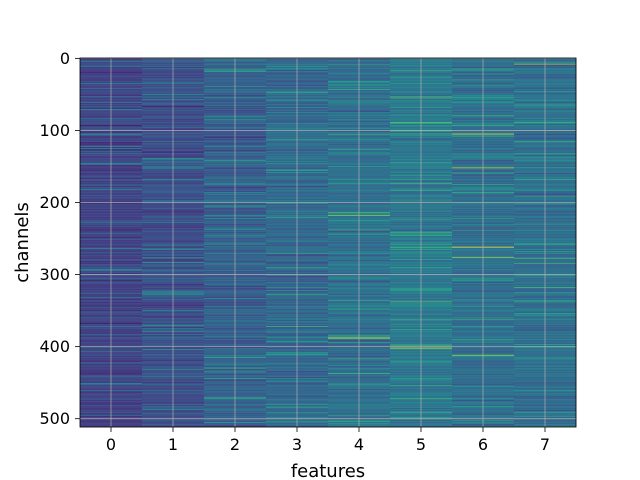 Image resolution: width=640 pixels, height=480 pixels. What do you see at coordinates (328, 470) in the screenshot?
I see `x-axis-label: features` at bounding box center [328, 470].